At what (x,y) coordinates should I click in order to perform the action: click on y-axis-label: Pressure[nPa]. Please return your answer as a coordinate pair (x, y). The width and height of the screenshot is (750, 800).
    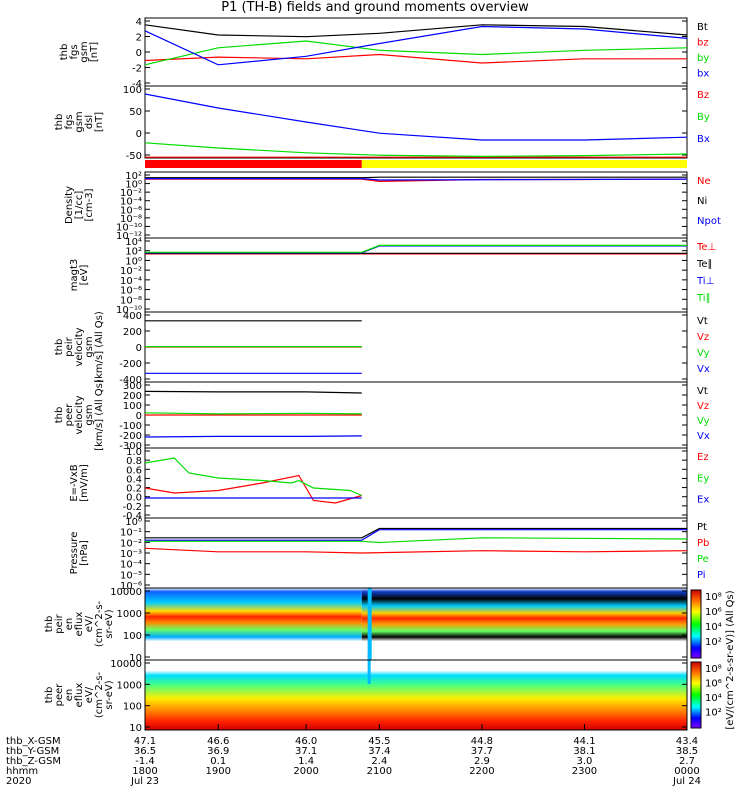
    Looking at the image, I should click on (79, 553).